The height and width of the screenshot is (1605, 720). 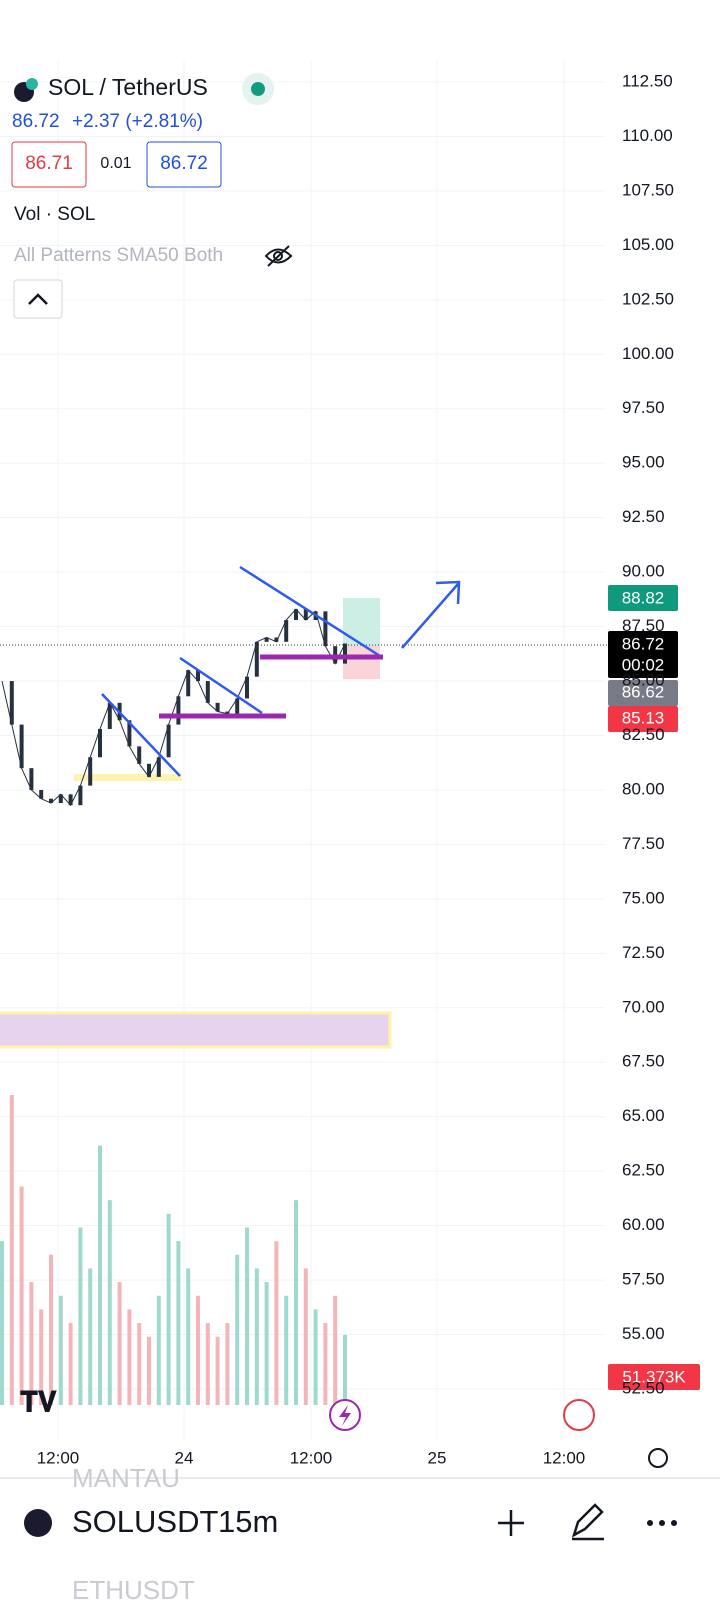 What do you see at coordinates (643, 407) in the screenshot?
I see `y-tick-label: 97.50` at bounding box center [643, 407].